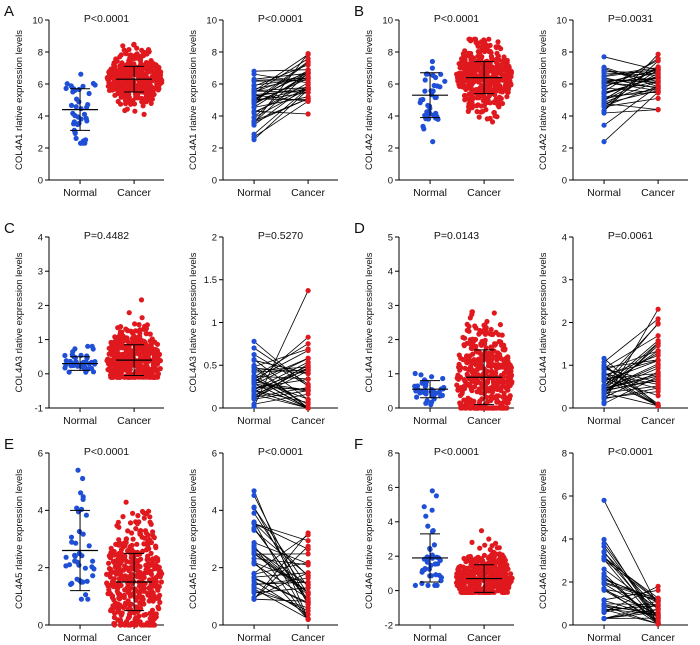 The height and width of the screenshot is (645, 700). I want to click on x-tick-label-cancer: Cancer, so click(134, 638).